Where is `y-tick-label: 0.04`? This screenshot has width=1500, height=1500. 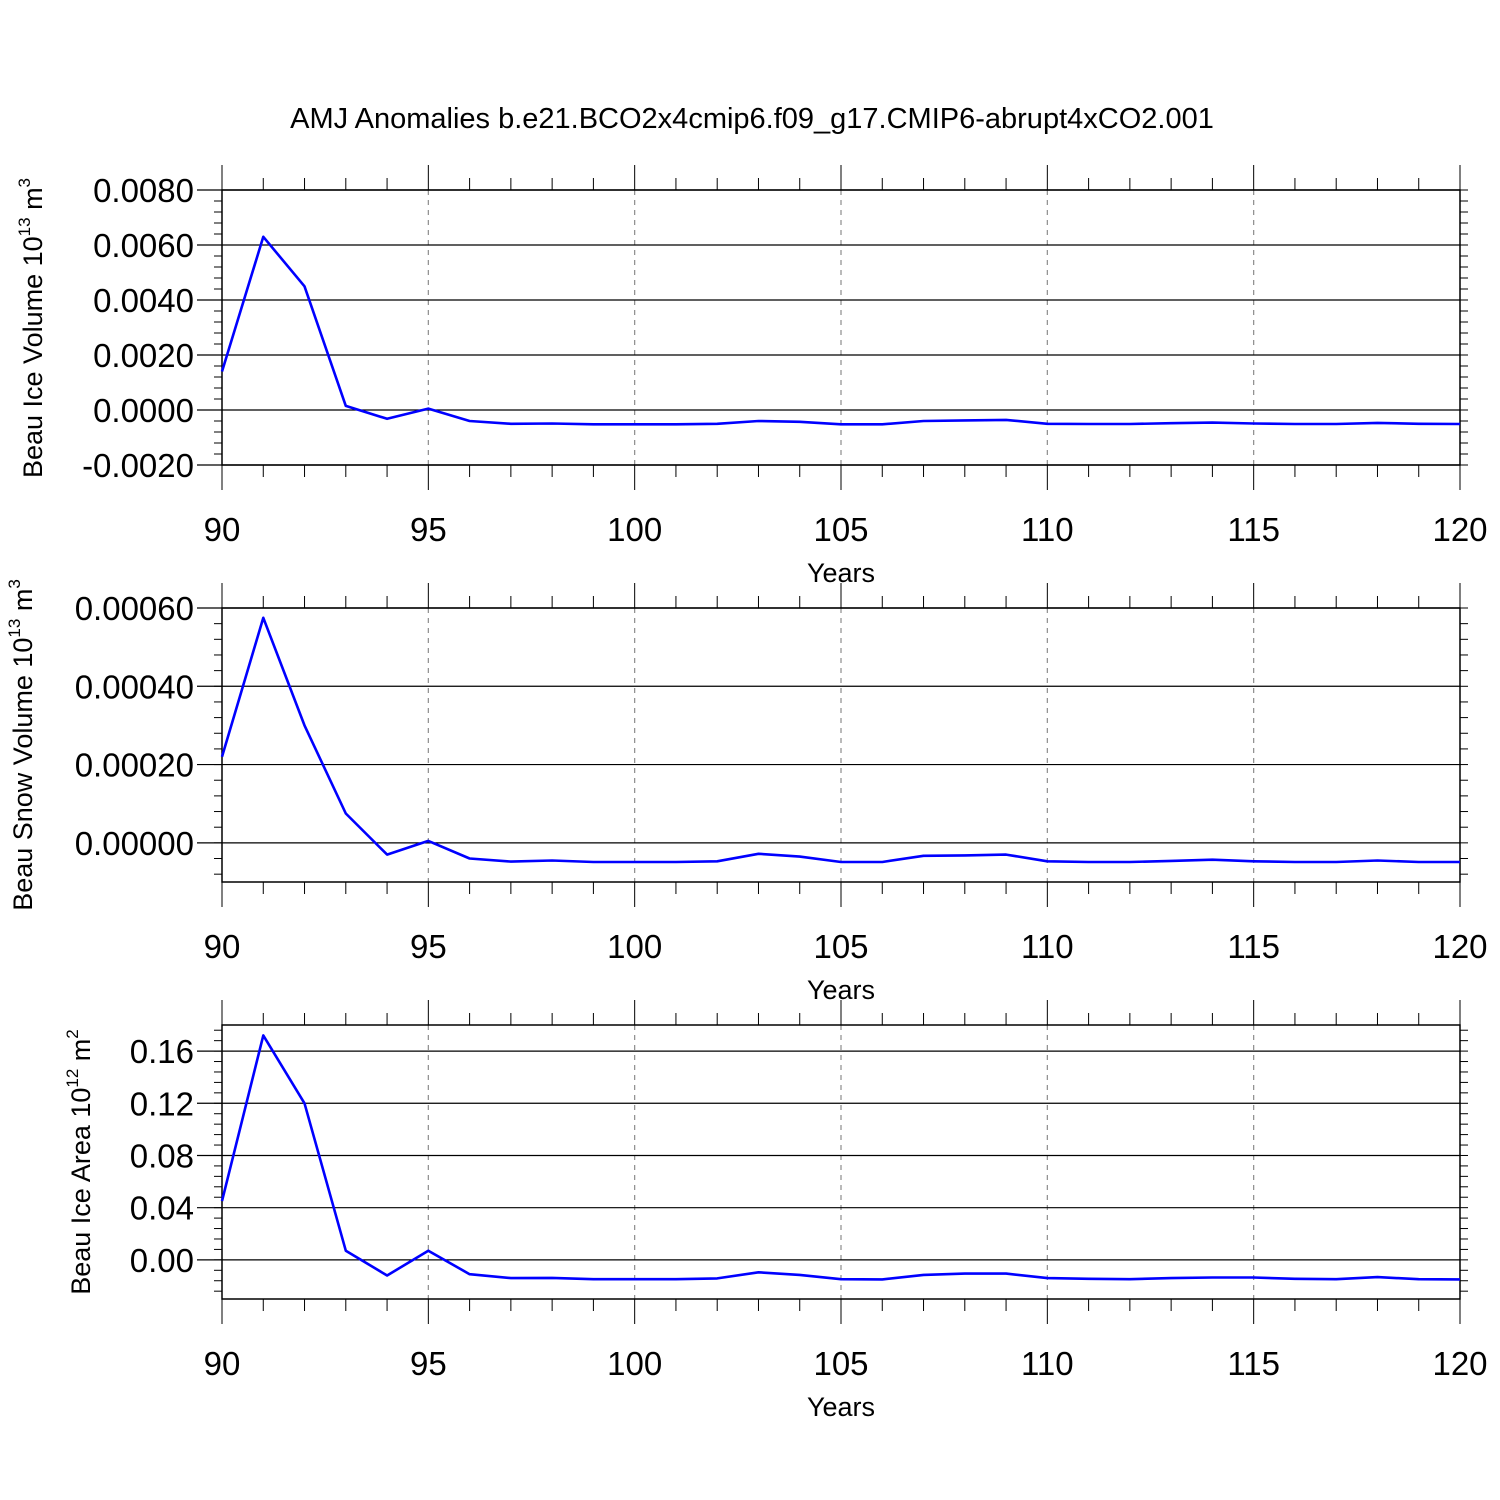 y-tick-label: 0.04 is located at coordinates (162, 1208).